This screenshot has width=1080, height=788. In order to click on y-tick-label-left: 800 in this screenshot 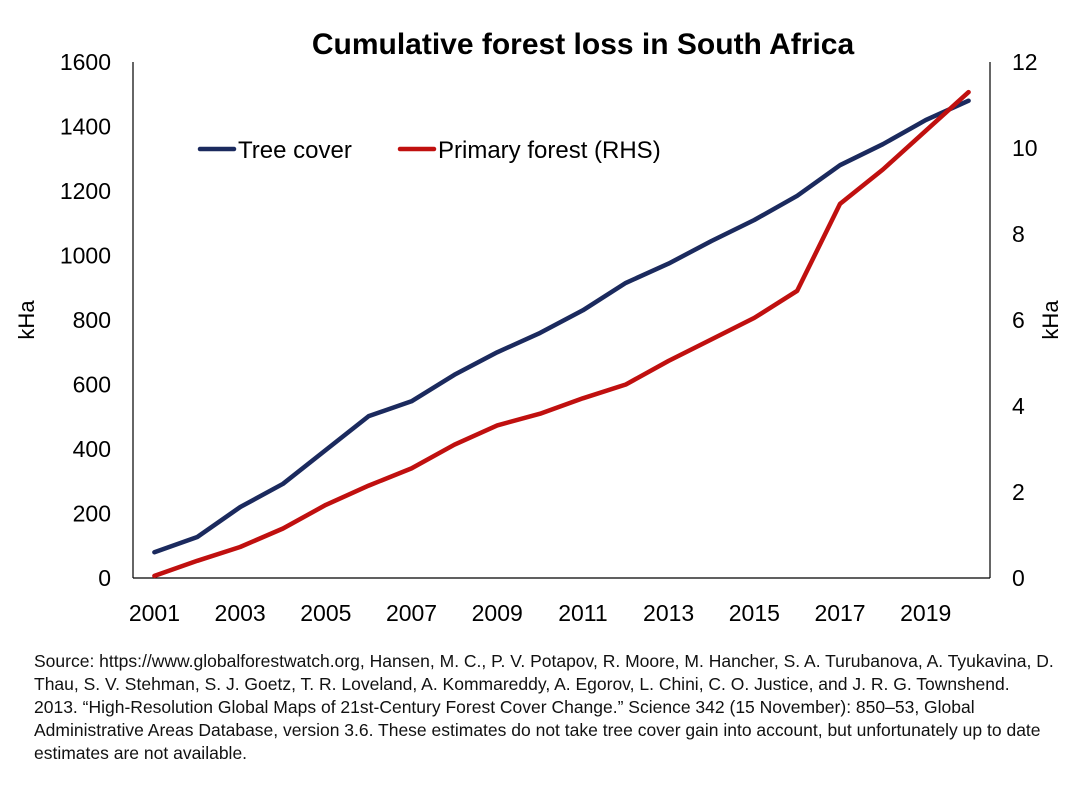, I will do `click(92, 320)`.